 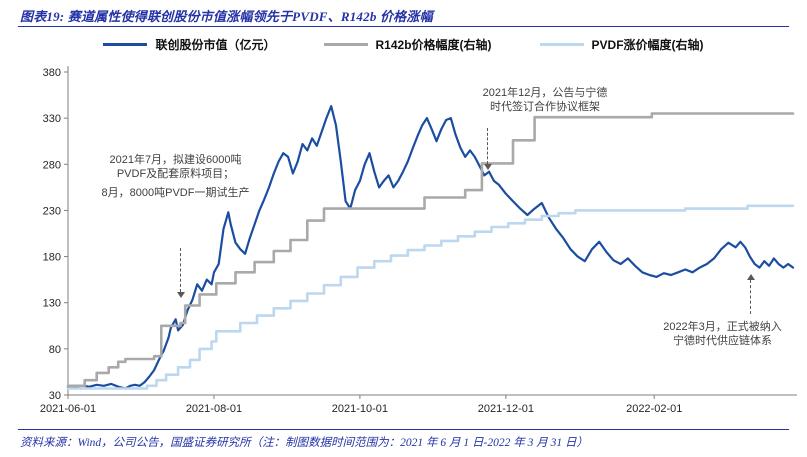 I want to click on chart-legend: 联创股份市值（亿元） R142b价格幅度(右轴) PVDF涨价幅度(右轴), so click(x=403, y=44).